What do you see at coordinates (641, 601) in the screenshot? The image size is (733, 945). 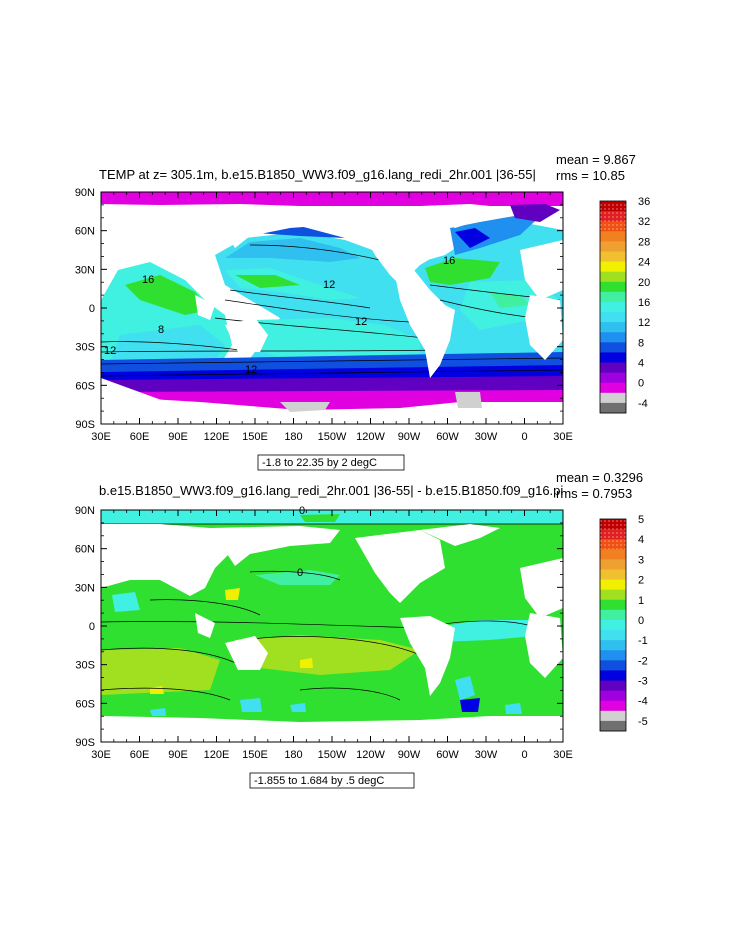 I see `colorbar-label: 1` at bounding box center [641, 601].